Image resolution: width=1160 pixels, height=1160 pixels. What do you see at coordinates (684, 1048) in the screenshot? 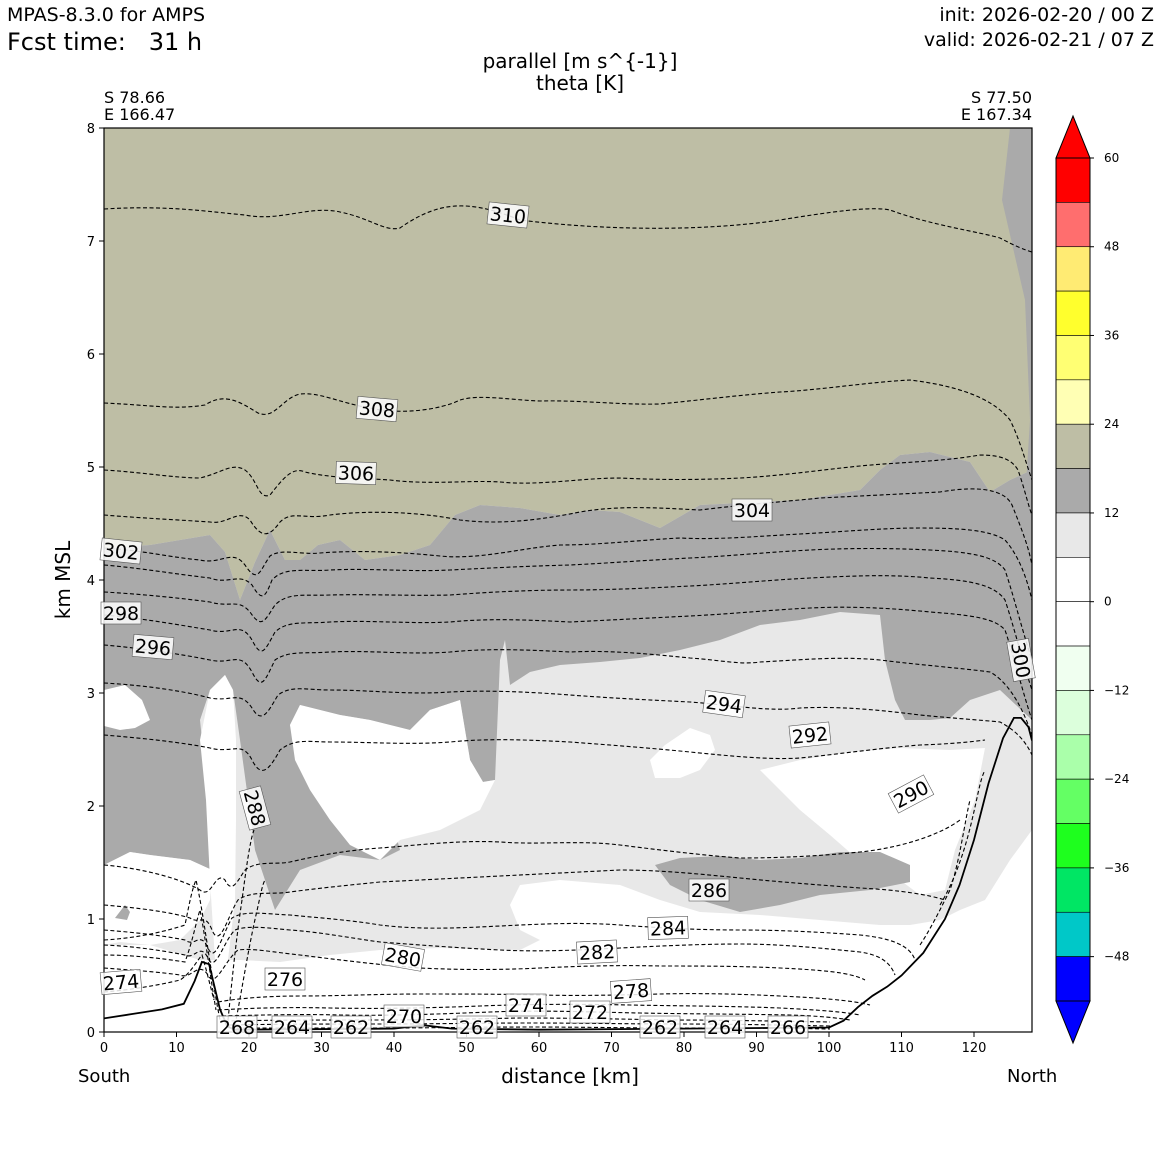
I see `x-tick-label: 80` at bounding box center [684, 1048].